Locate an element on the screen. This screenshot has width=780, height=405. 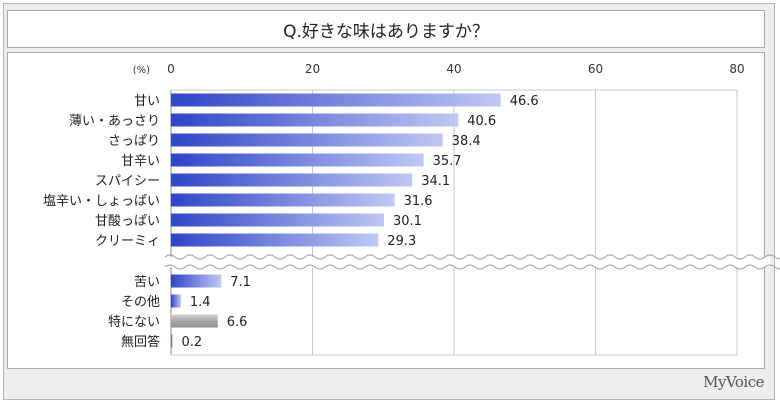
data-label: 40.6 is located at coordinates (481, 121).